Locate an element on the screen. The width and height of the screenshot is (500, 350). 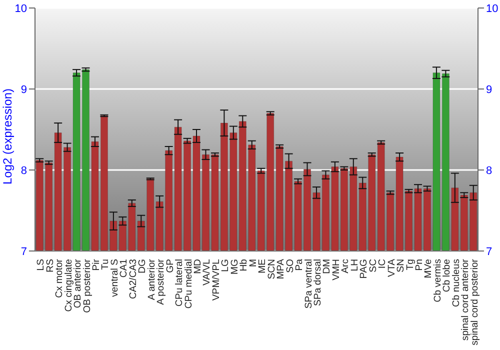
x-tick-label: ME is located at coordinates (262, 266).